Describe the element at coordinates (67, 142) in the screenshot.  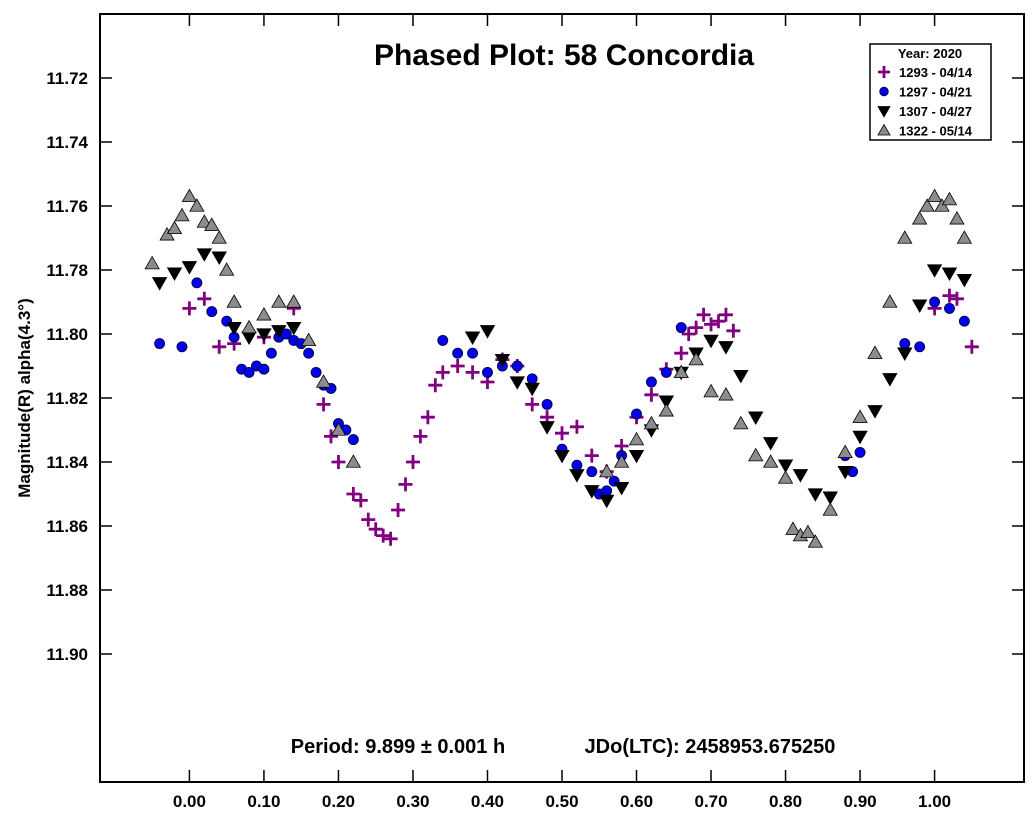
I see `y-tick-label: 11.74` at that location.